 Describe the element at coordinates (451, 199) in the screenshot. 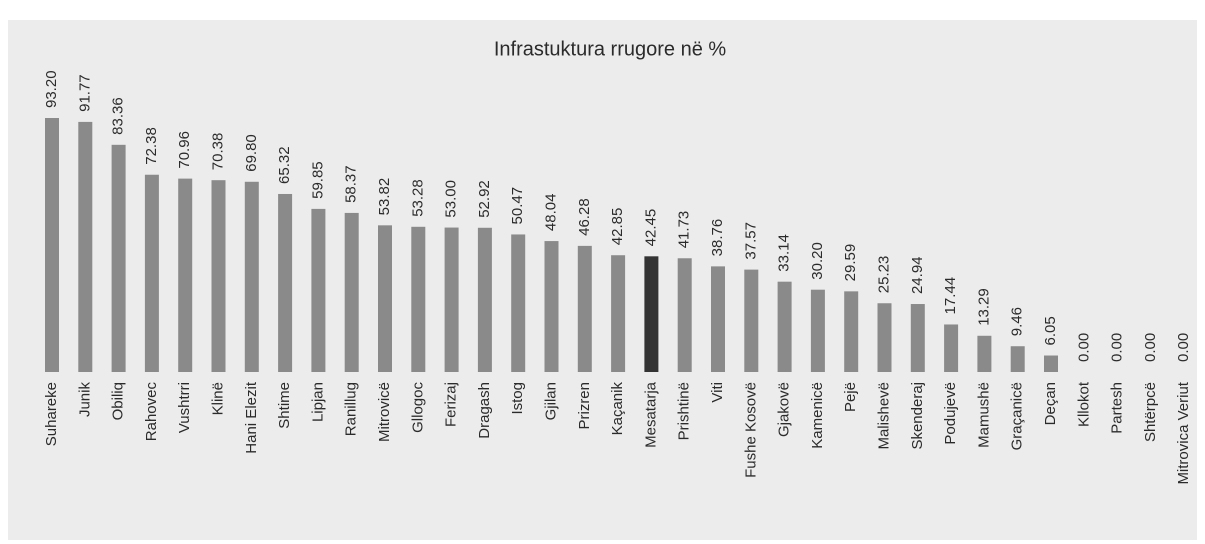

I see `value-label: 53.00` at that location.